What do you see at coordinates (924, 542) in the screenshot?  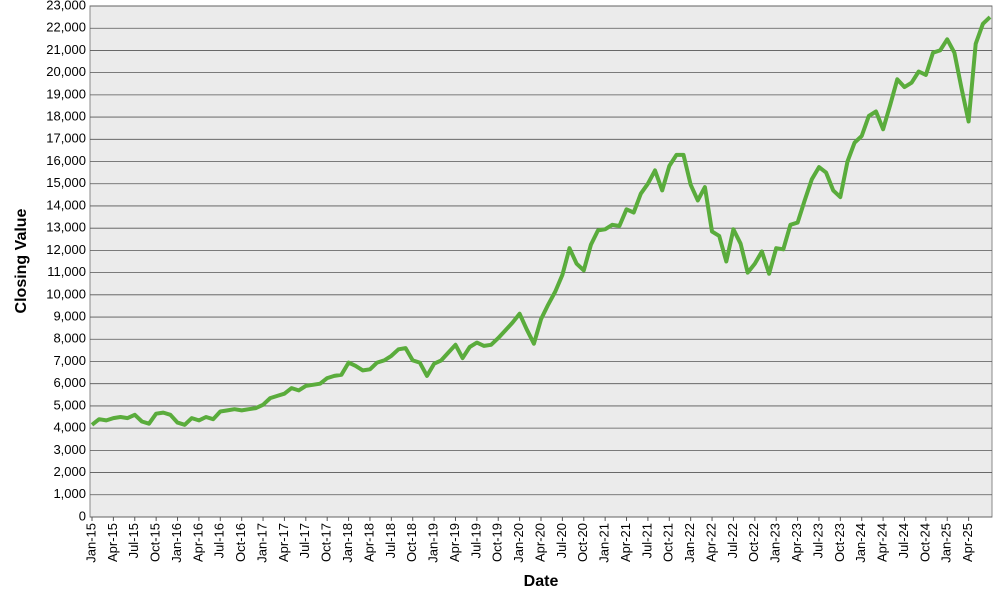 I see `x-tick-label: Oct-24` at bounding box center [924, 542].